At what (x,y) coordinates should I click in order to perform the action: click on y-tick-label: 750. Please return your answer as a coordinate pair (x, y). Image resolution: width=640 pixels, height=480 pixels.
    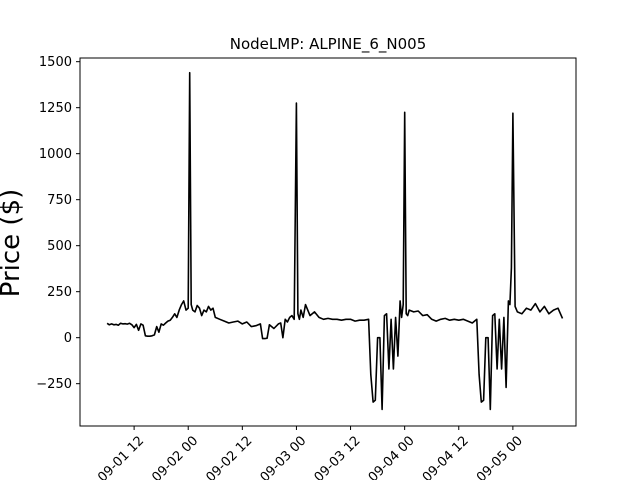
    Looking at the image, I should click on (59, 200).